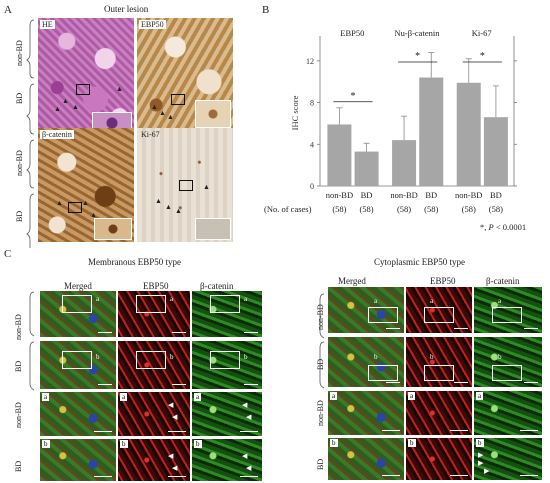  I want to click on footnote-star: *,, so click(484, 227).